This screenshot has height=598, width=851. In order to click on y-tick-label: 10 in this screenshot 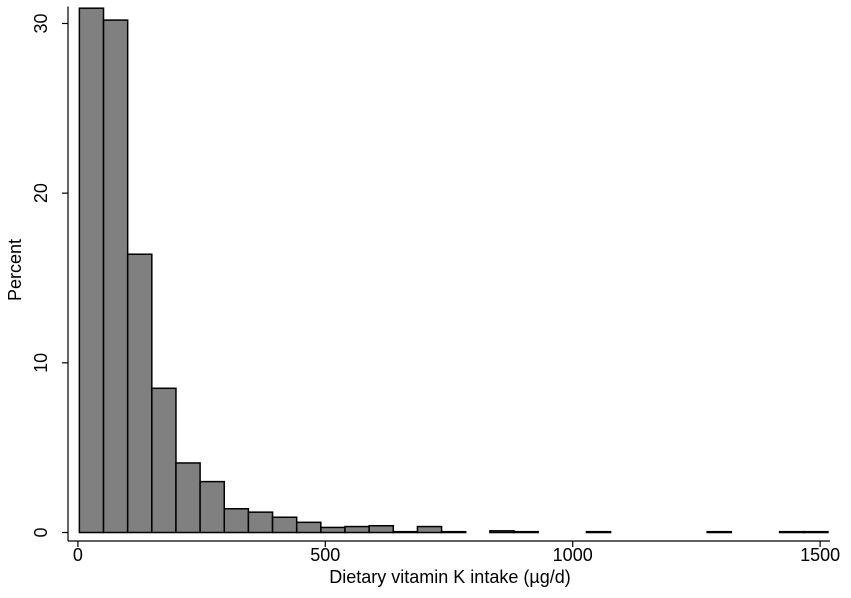, I will do `click(41, 363)`.